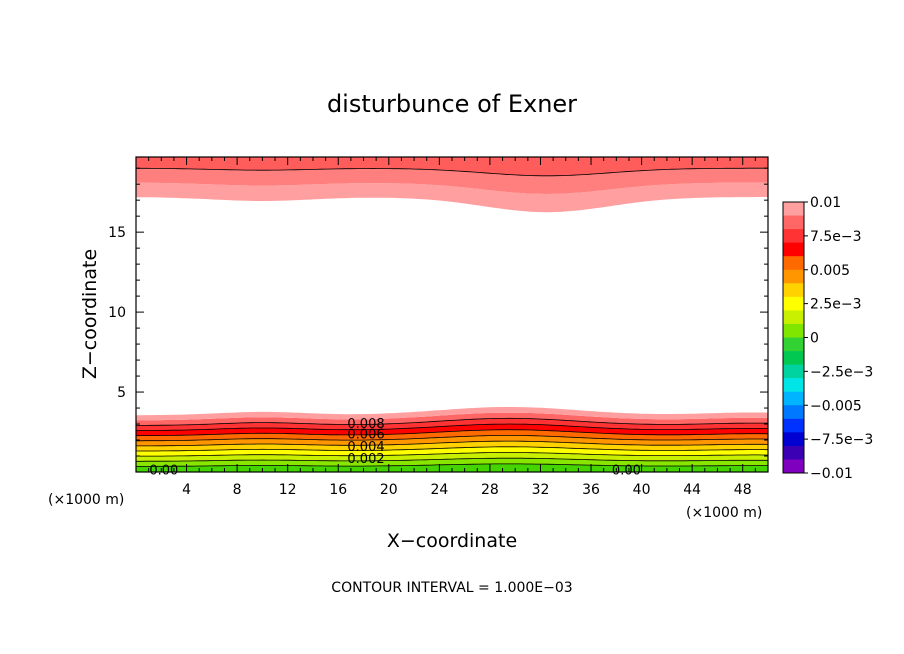  I want to click on y-tick-label: 5, so click(121, 393).